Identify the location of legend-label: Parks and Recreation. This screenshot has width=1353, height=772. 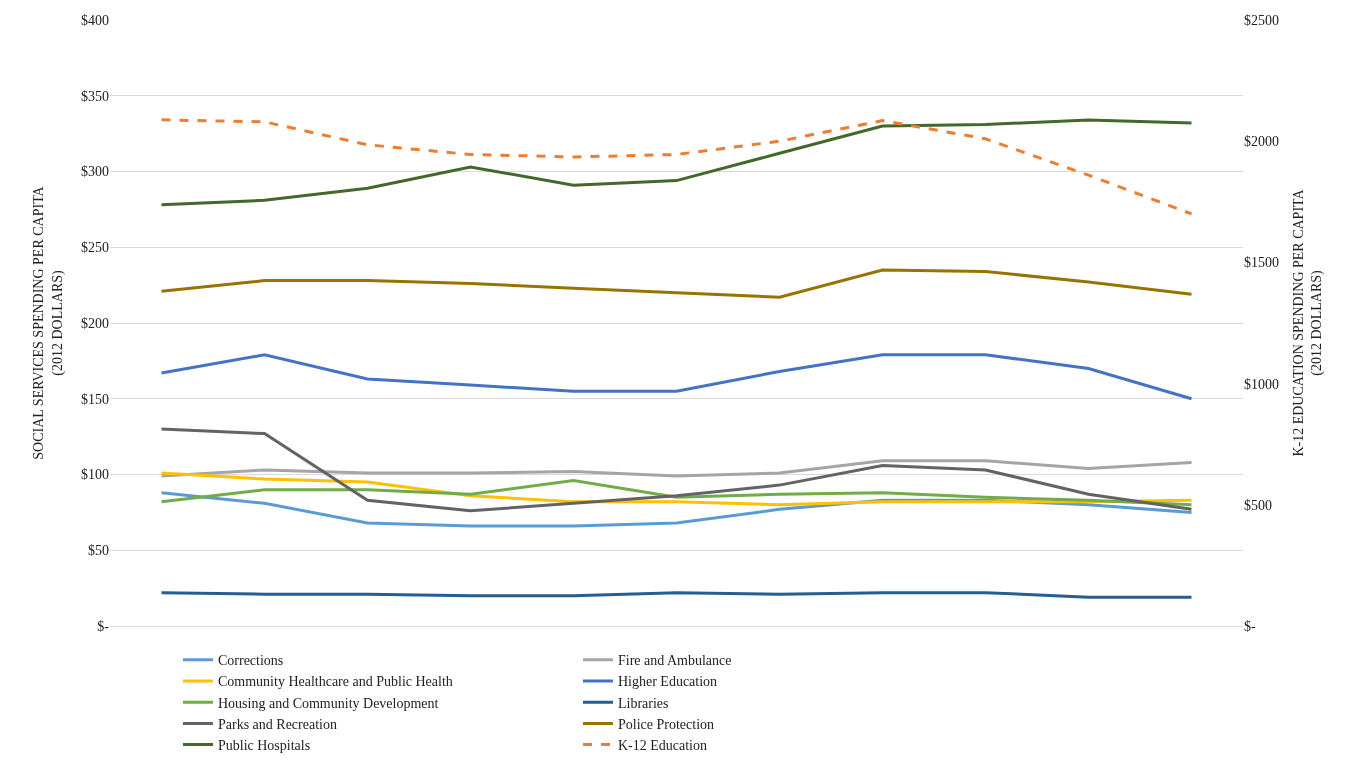
(277, 724).